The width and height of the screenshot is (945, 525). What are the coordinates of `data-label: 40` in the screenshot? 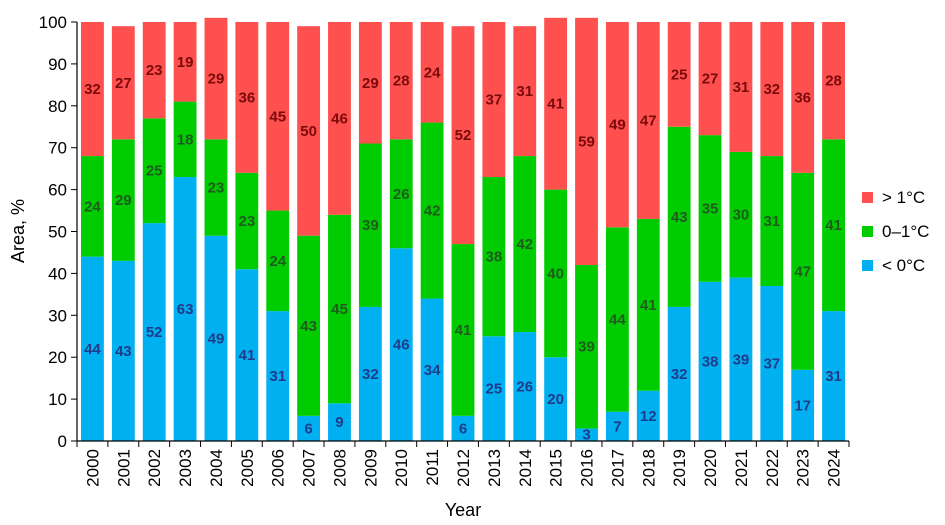 It's located at (555, 273).